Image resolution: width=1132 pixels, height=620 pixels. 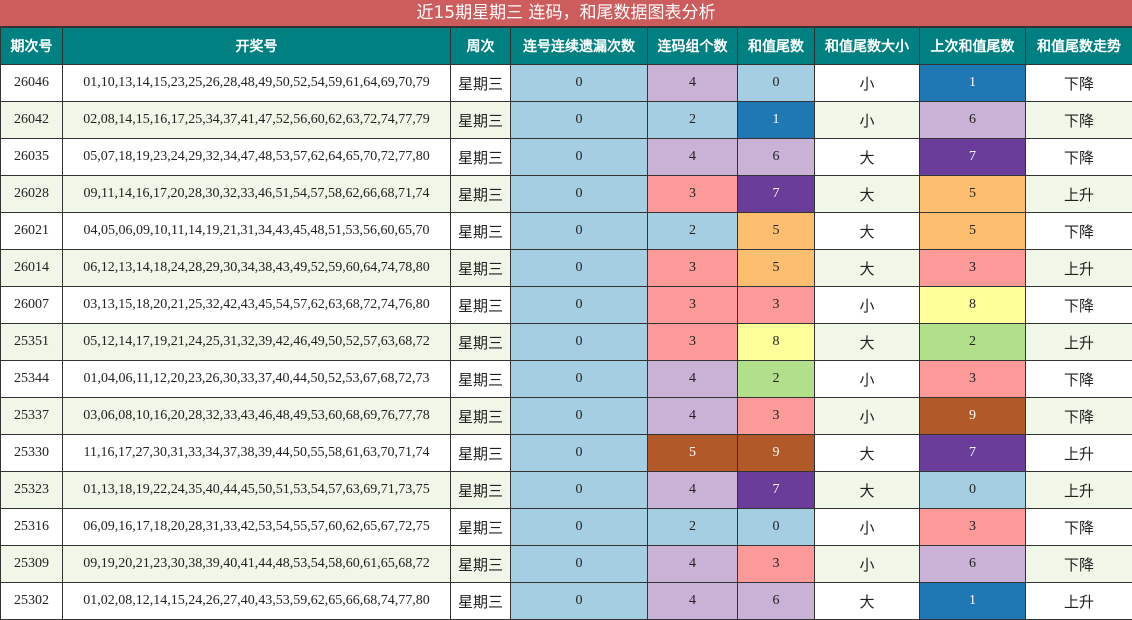 What do you see at coordinates (972, 490) in the screenshot?
I see `prev-tail-cell: 0` at bounding box center [972, 490].